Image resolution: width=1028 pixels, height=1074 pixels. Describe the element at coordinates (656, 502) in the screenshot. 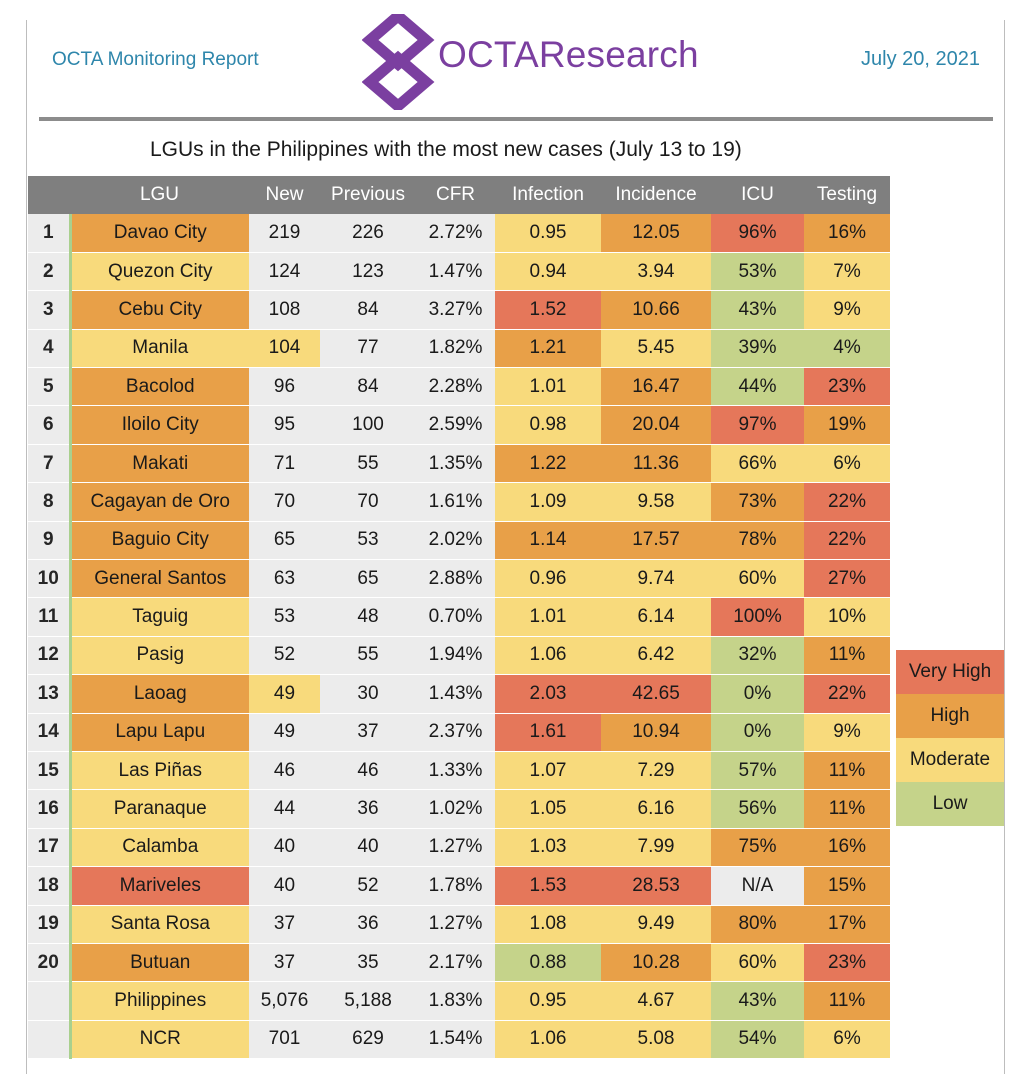

I see `cell-incidence: 9.58` at that location.